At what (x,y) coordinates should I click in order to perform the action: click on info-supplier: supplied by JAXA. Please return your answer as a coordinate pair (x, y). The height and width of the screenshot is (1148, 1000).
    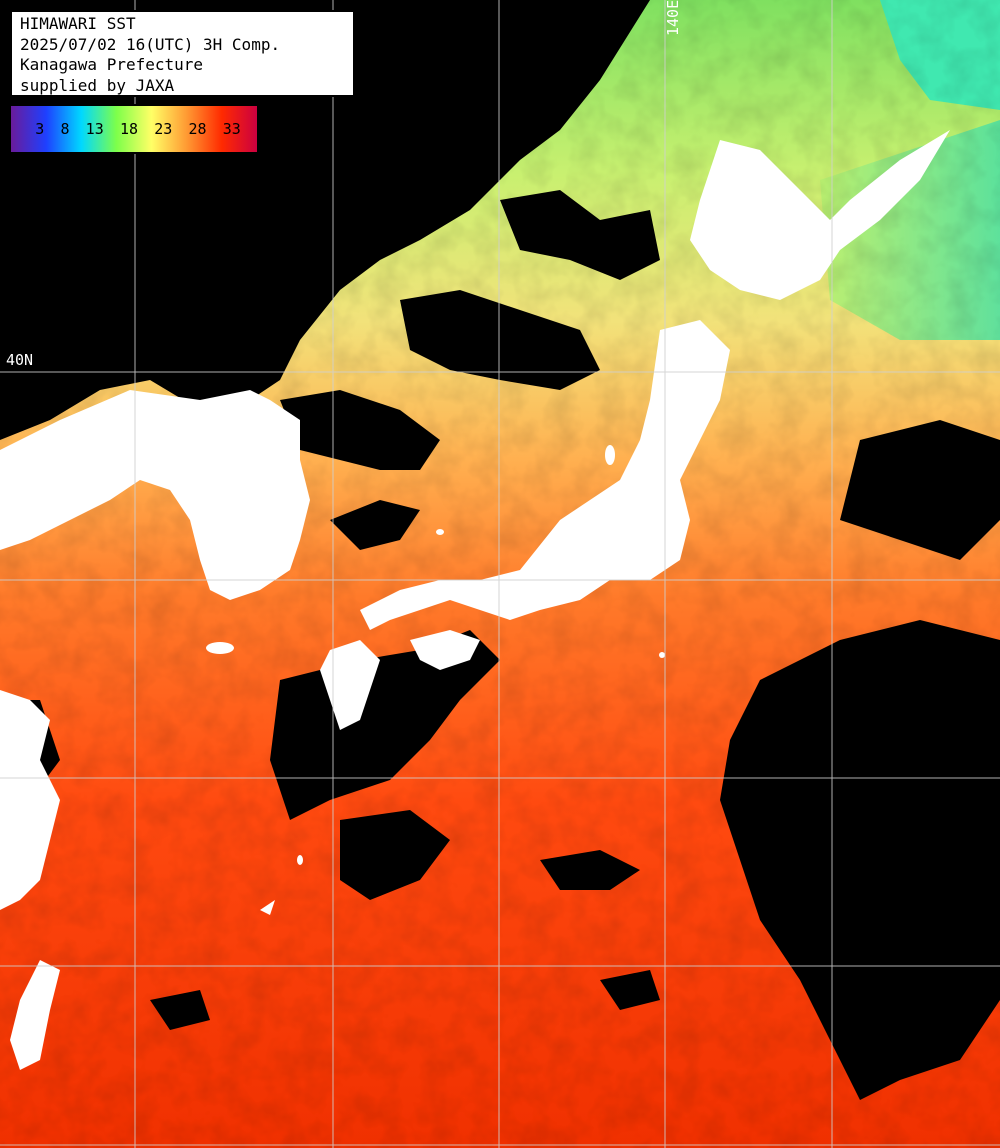
    Looking at the image, I should click on (97, 85).